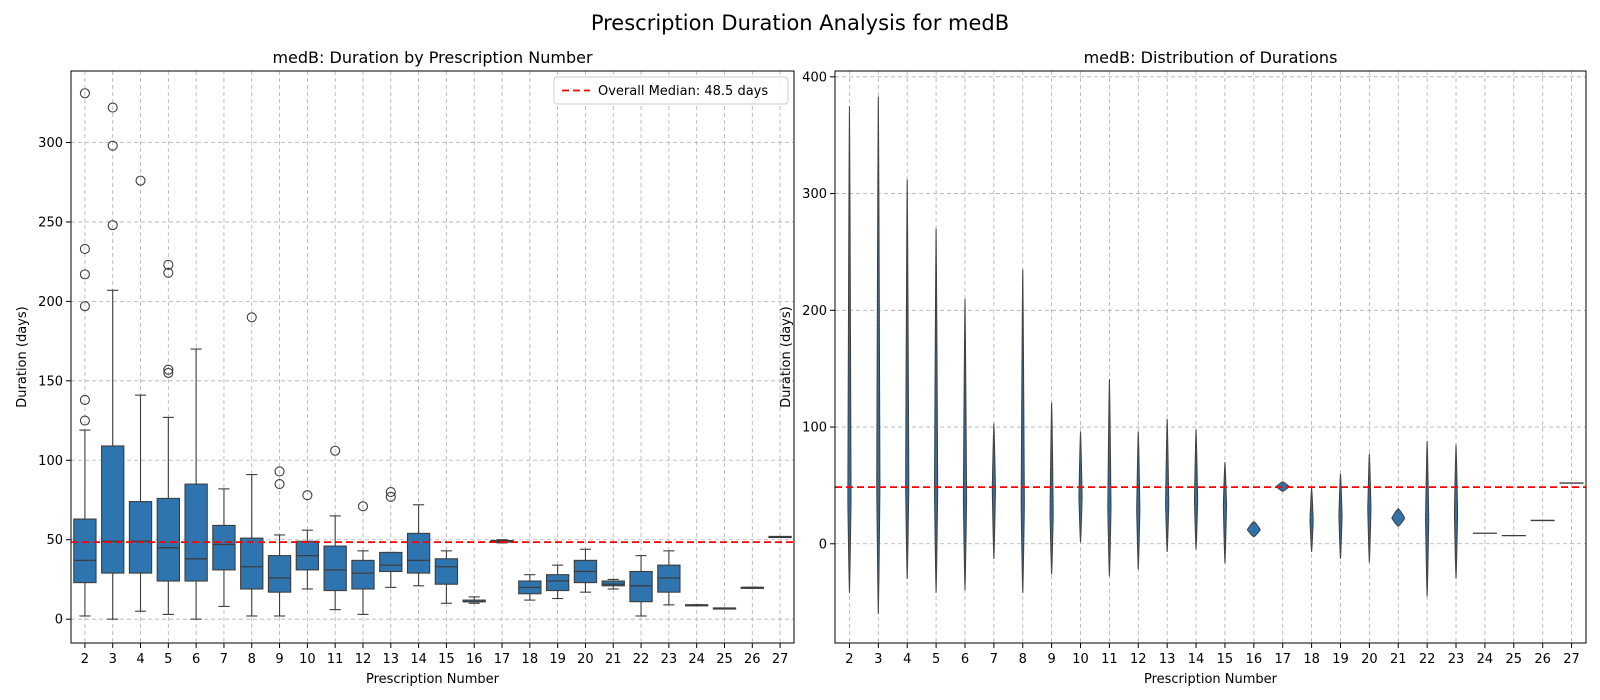  I want to click on y-tick-label: 150, so click(50, 381).